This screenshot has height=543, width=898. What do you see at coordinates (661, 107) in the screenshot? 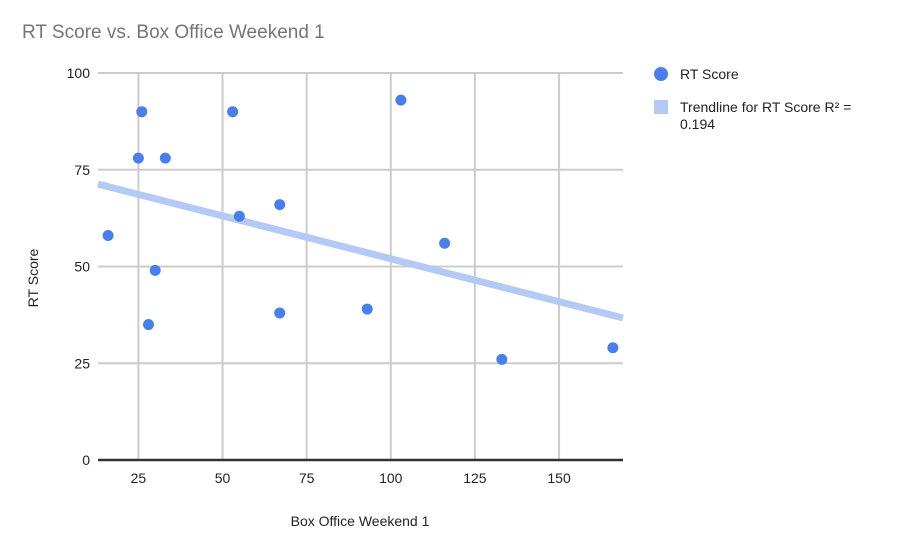
I see `square-swatch-icon` at bounding box center [661, 107].